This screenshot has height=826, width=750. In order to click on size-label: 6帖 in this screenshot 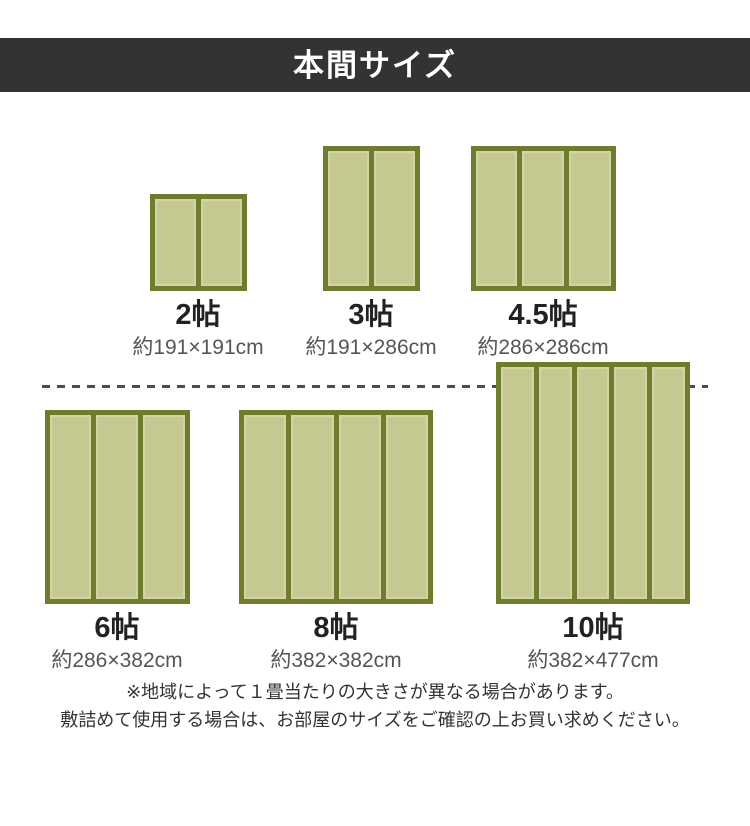, I will do `click(117, 628)`.